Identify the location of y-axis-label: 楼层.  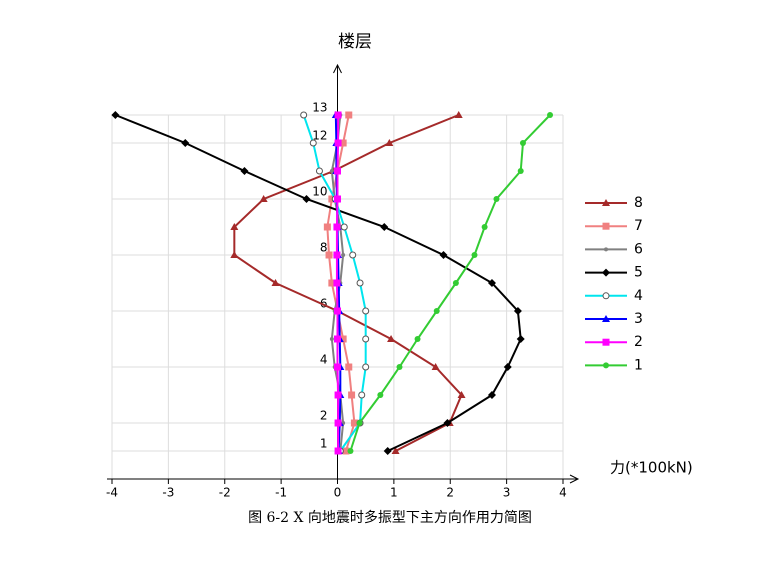
(355, 42).